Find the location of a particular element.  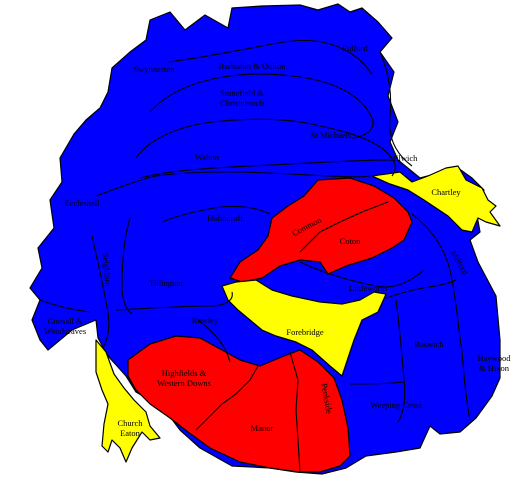

label-manor: Manor is located at coordinates (262, 428).